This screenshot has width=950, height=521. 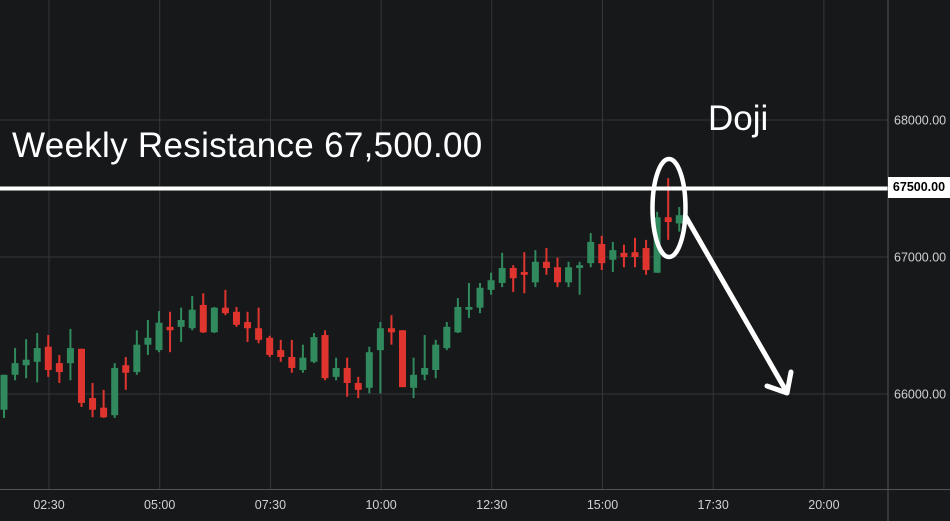 I want to click on doji-highlight-ellipse, so click(x=669, y=208).